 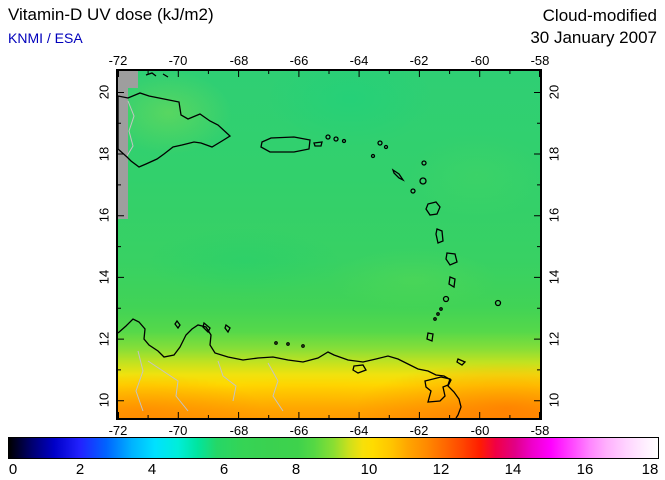 What do you see at coordinates (303, 346) in the screenshot?
I see `island-la-orchila` at bounding box center [303, 346].